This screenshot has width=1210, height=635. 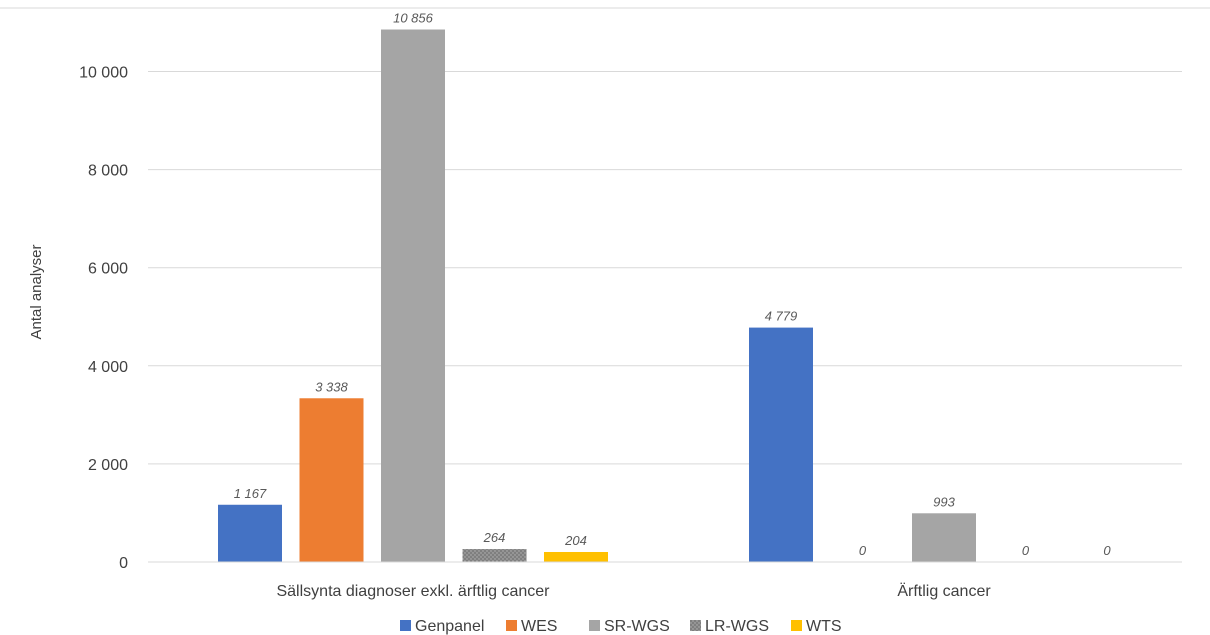 What do you see at coordinates (781, 316) in the screenshot?
I see `data-label-genpanel-1: 4 779` at bounding box center [781, 316].